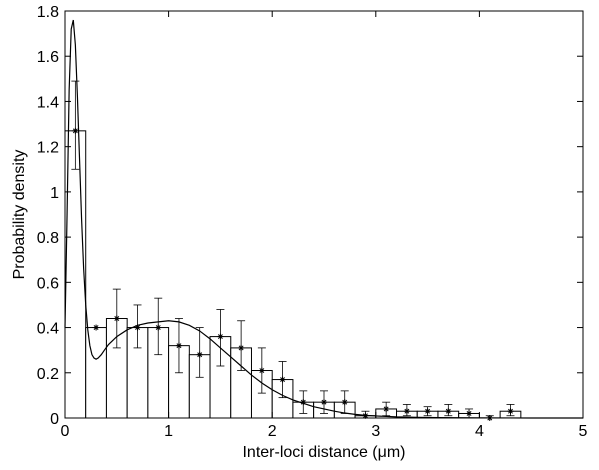 The width and height of the screenshot is (599, 470). I want to click on x-tick-label: 2, so click(272, 431).